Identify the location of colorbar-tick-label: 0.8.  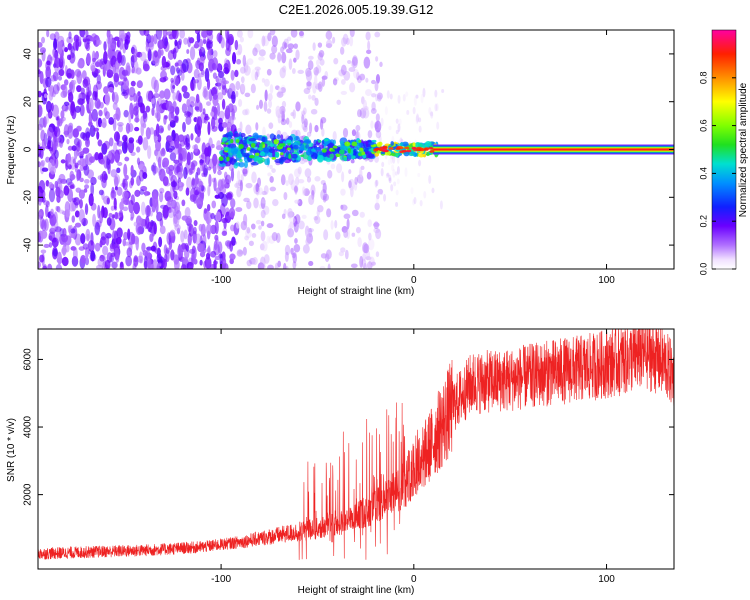
(703, 78).